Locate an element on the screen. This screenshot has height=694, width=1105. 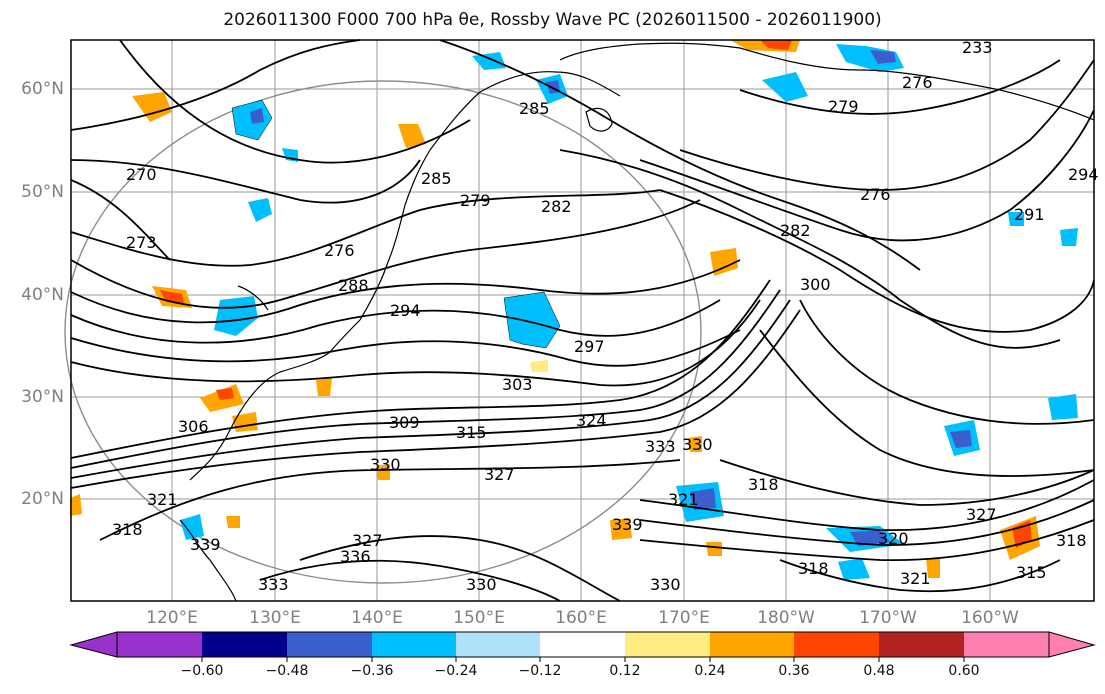
contour-label: 324 is located at coordinates (591, 420).